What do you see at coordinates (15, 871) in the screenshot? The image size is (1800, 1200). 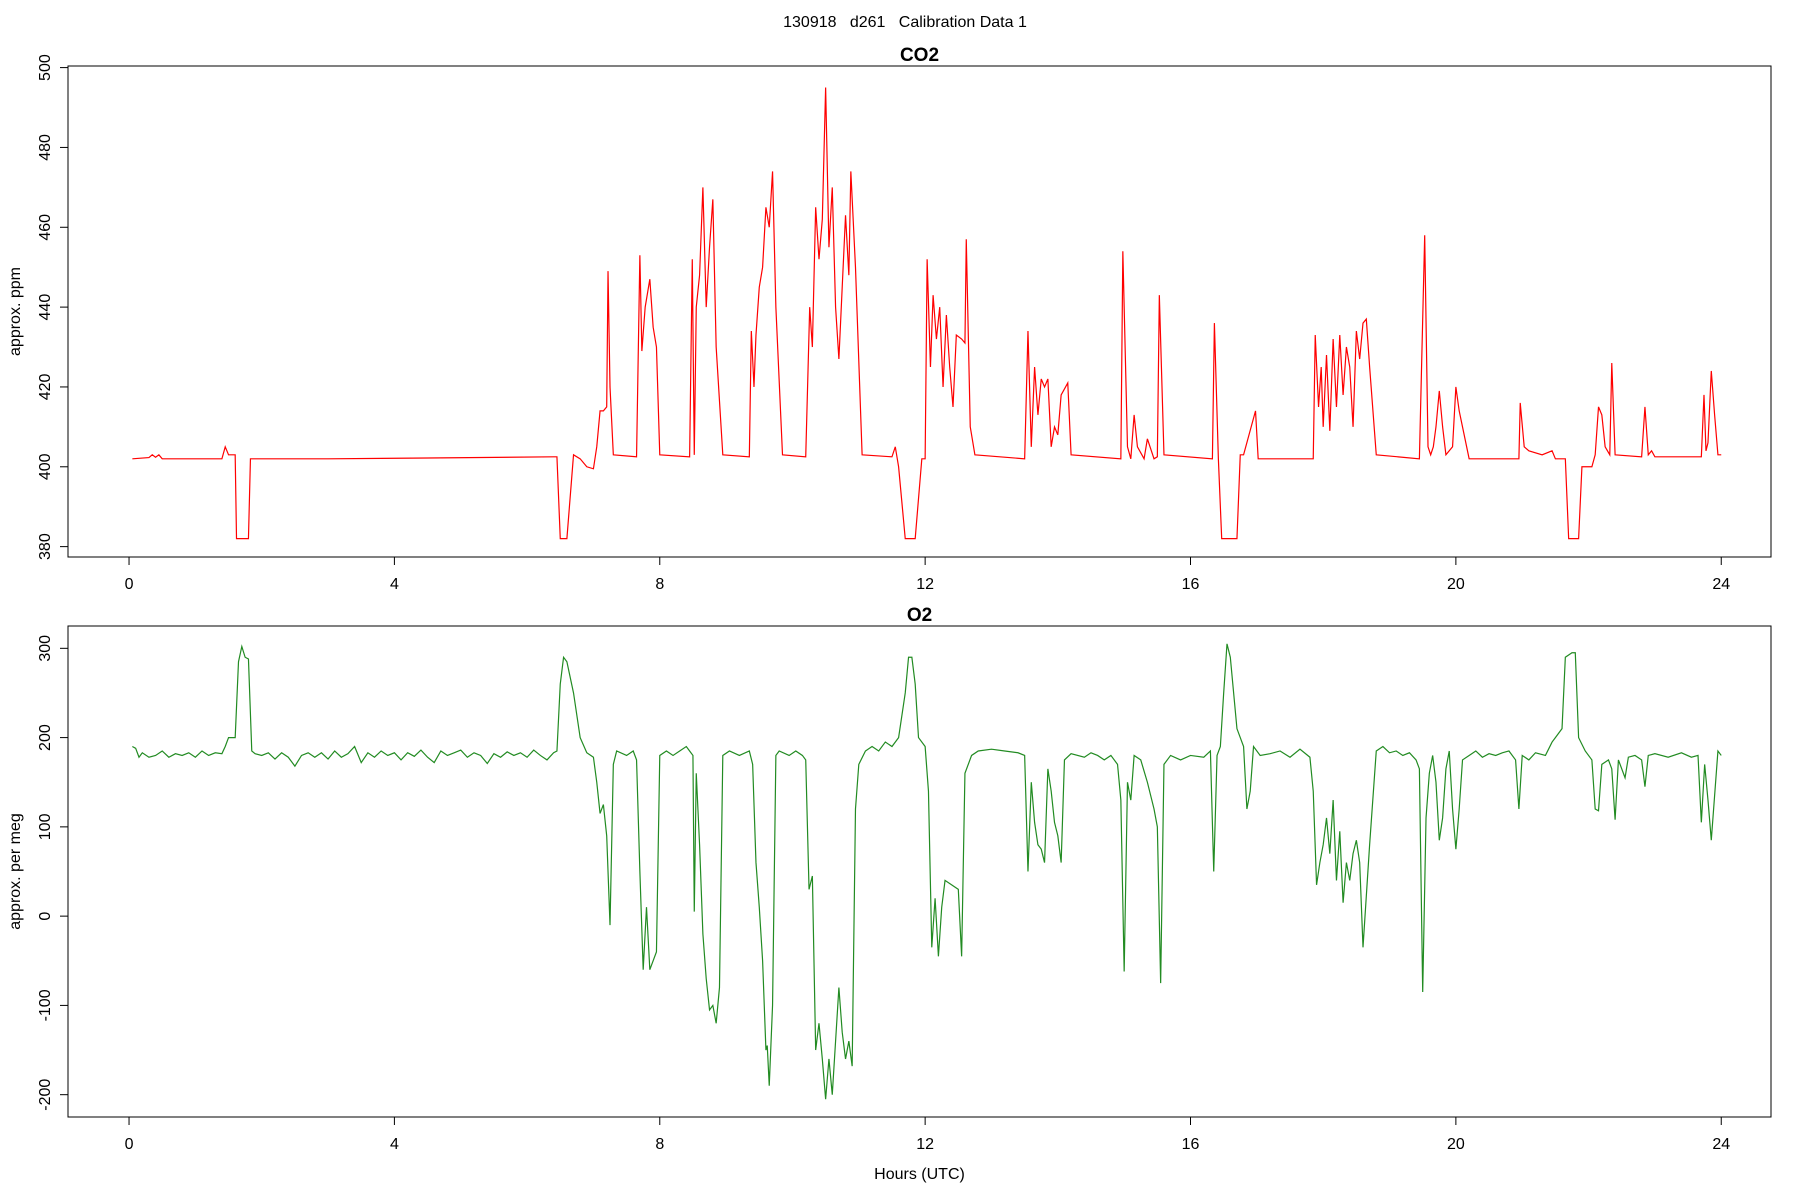 I see `y-axis-label: approx. per meg` at bounding box center [15, 871].